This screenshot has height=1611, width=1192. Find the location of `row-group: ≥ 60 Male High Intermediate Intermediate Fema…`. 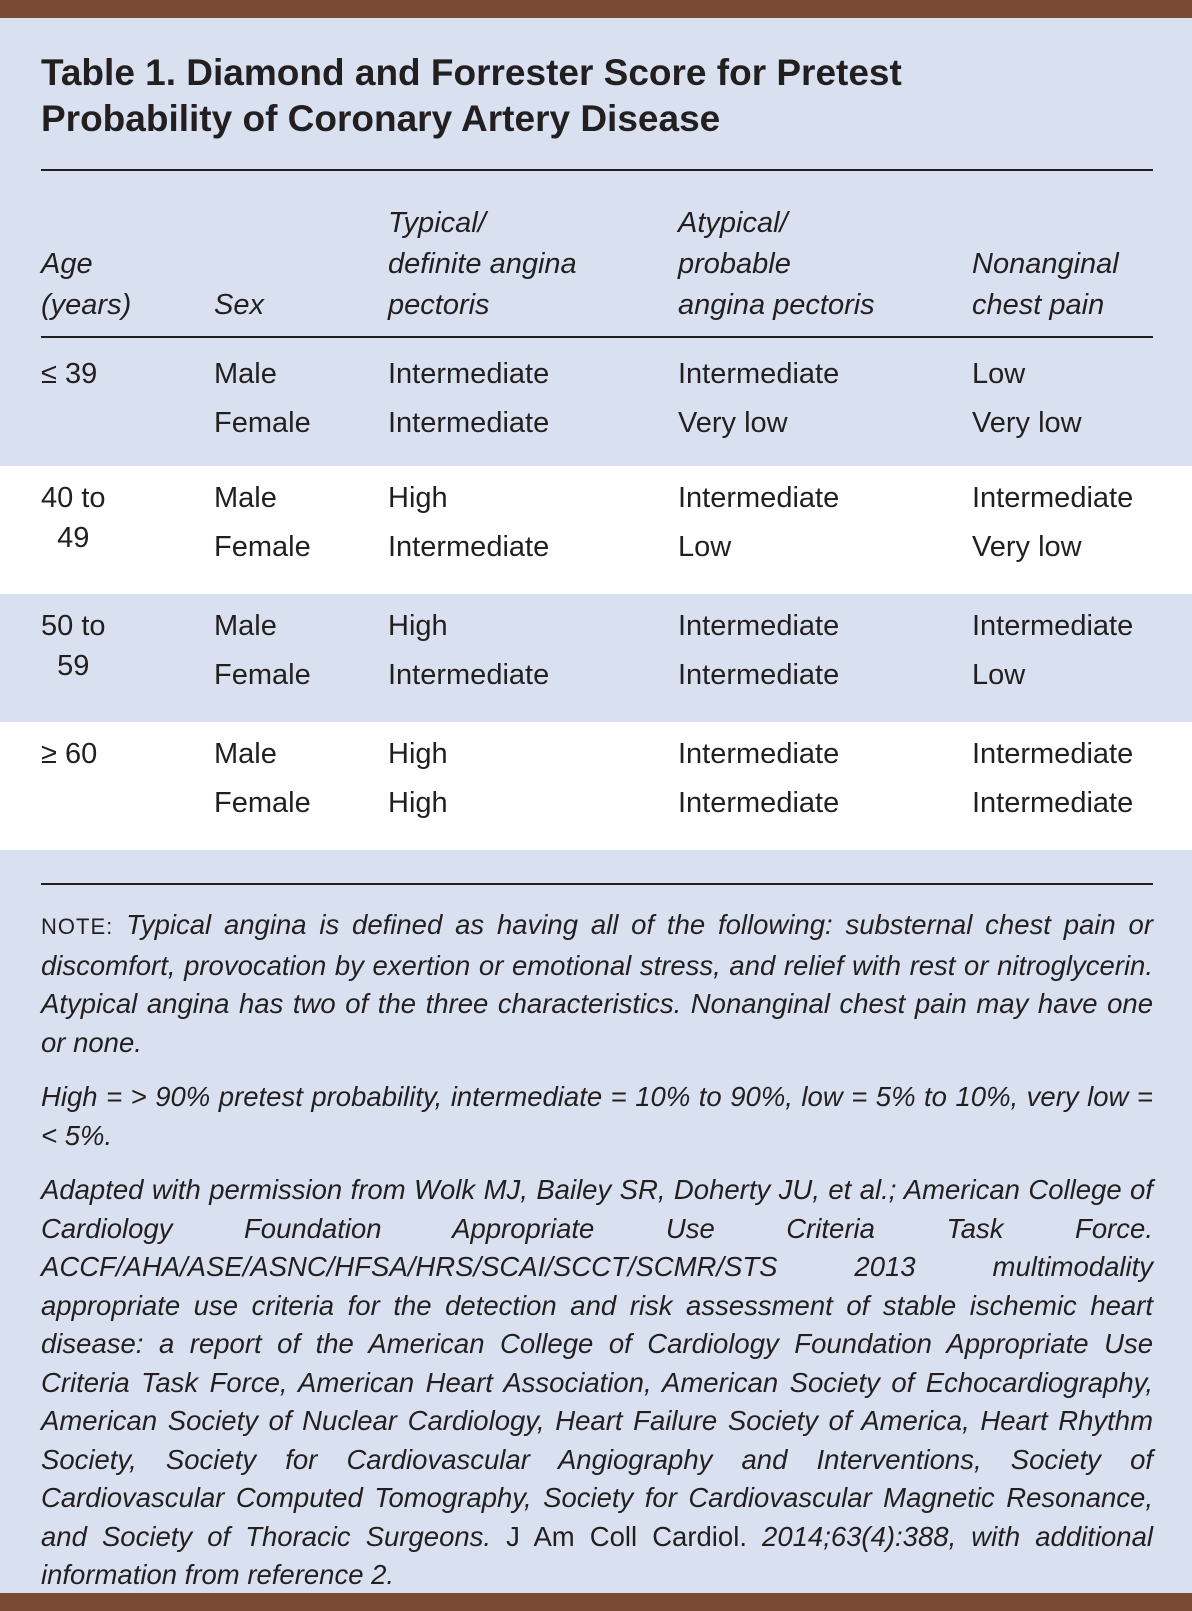

row-group: ≥ 60 Male High Intermediate Intermediate Fema… is located at coordinates (596, 786).